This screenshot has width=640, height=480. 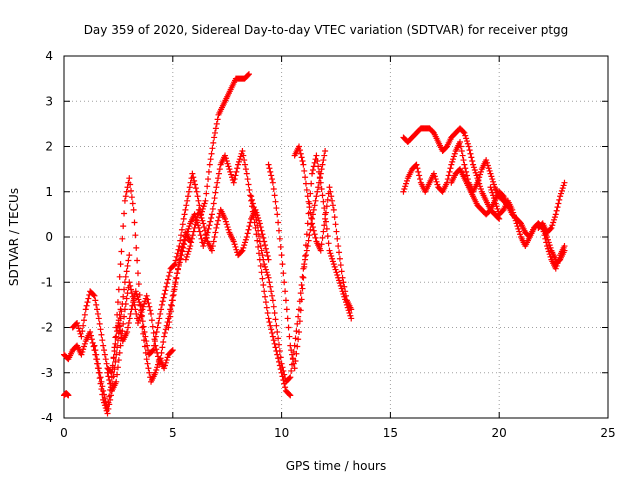 What do you see at coordinates (337, 433) in the screenshot?
I see `x-tick-labels: 0 5 10 15 20 25` at bounding box center [337, 433].